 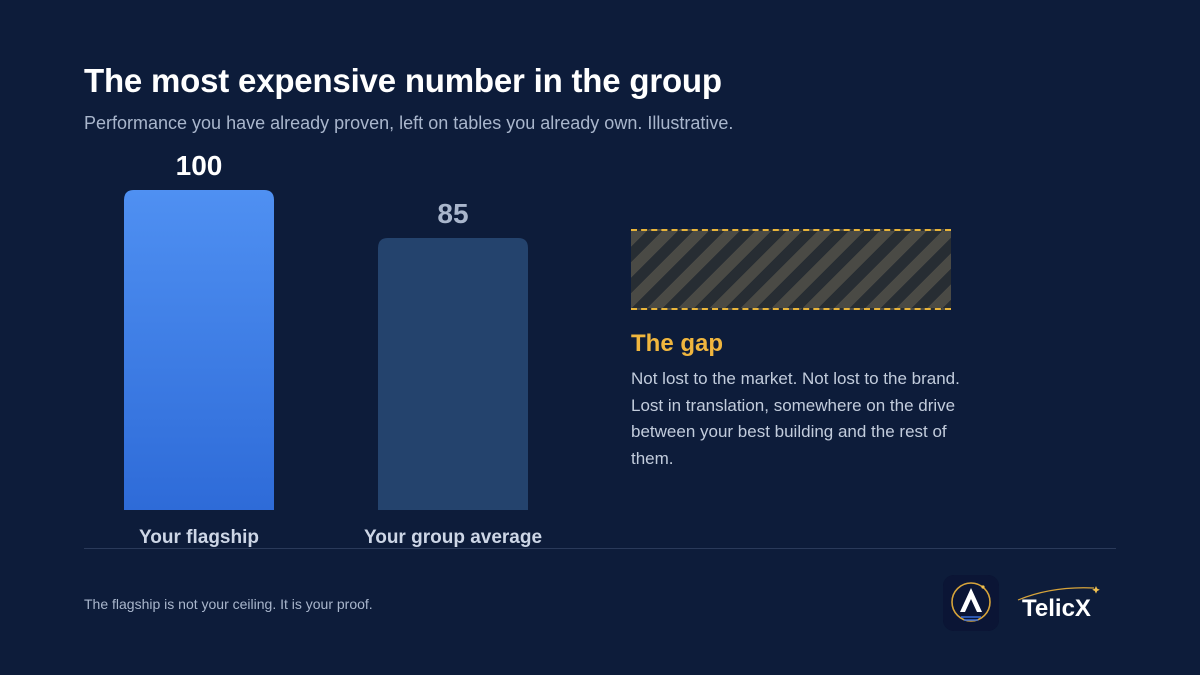 What do you see at coordinates (971, 603) in the screenshot?
I see `telicx-a-emblem-icon` at bounding box center [971, 603].